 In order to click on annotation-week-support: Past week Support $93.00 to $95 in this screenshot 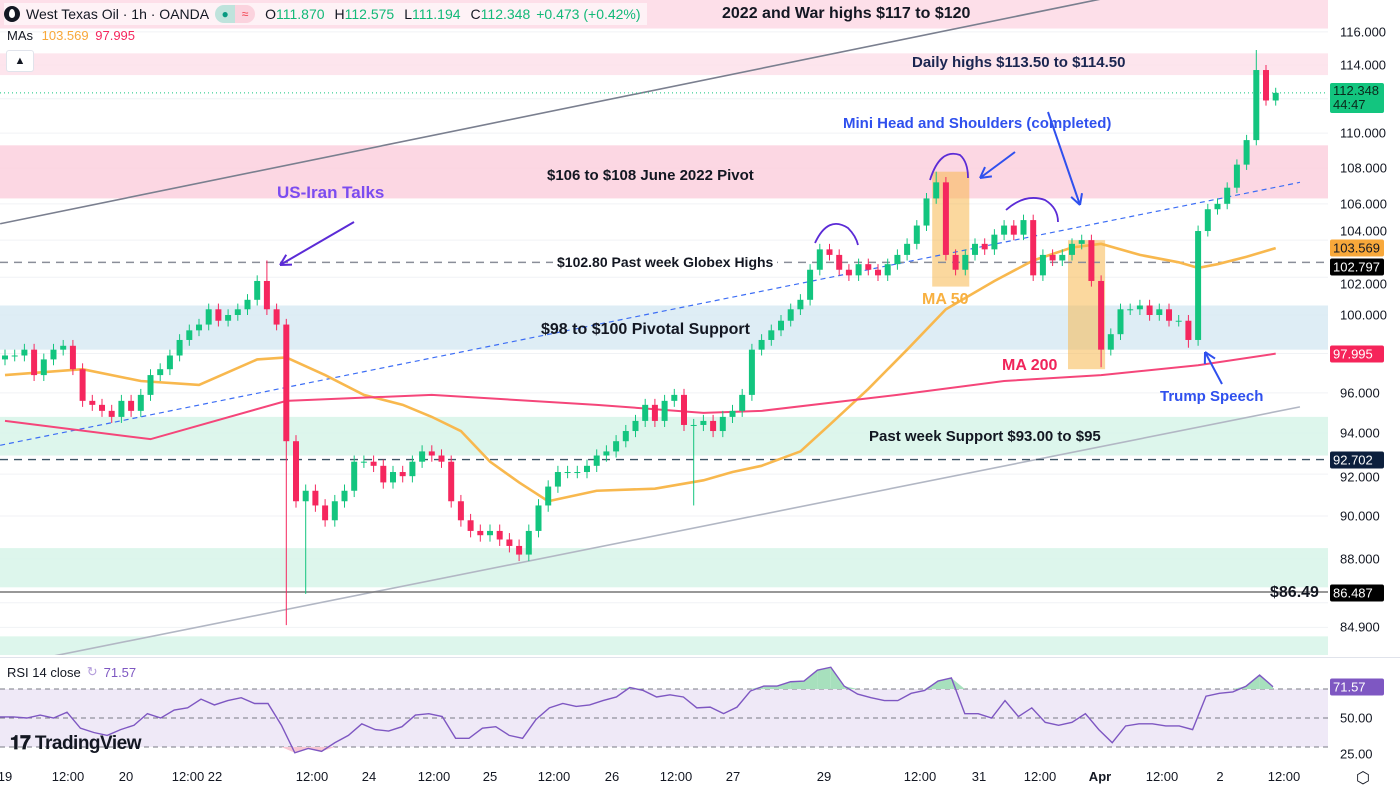, I will do `click(985, 436)`.